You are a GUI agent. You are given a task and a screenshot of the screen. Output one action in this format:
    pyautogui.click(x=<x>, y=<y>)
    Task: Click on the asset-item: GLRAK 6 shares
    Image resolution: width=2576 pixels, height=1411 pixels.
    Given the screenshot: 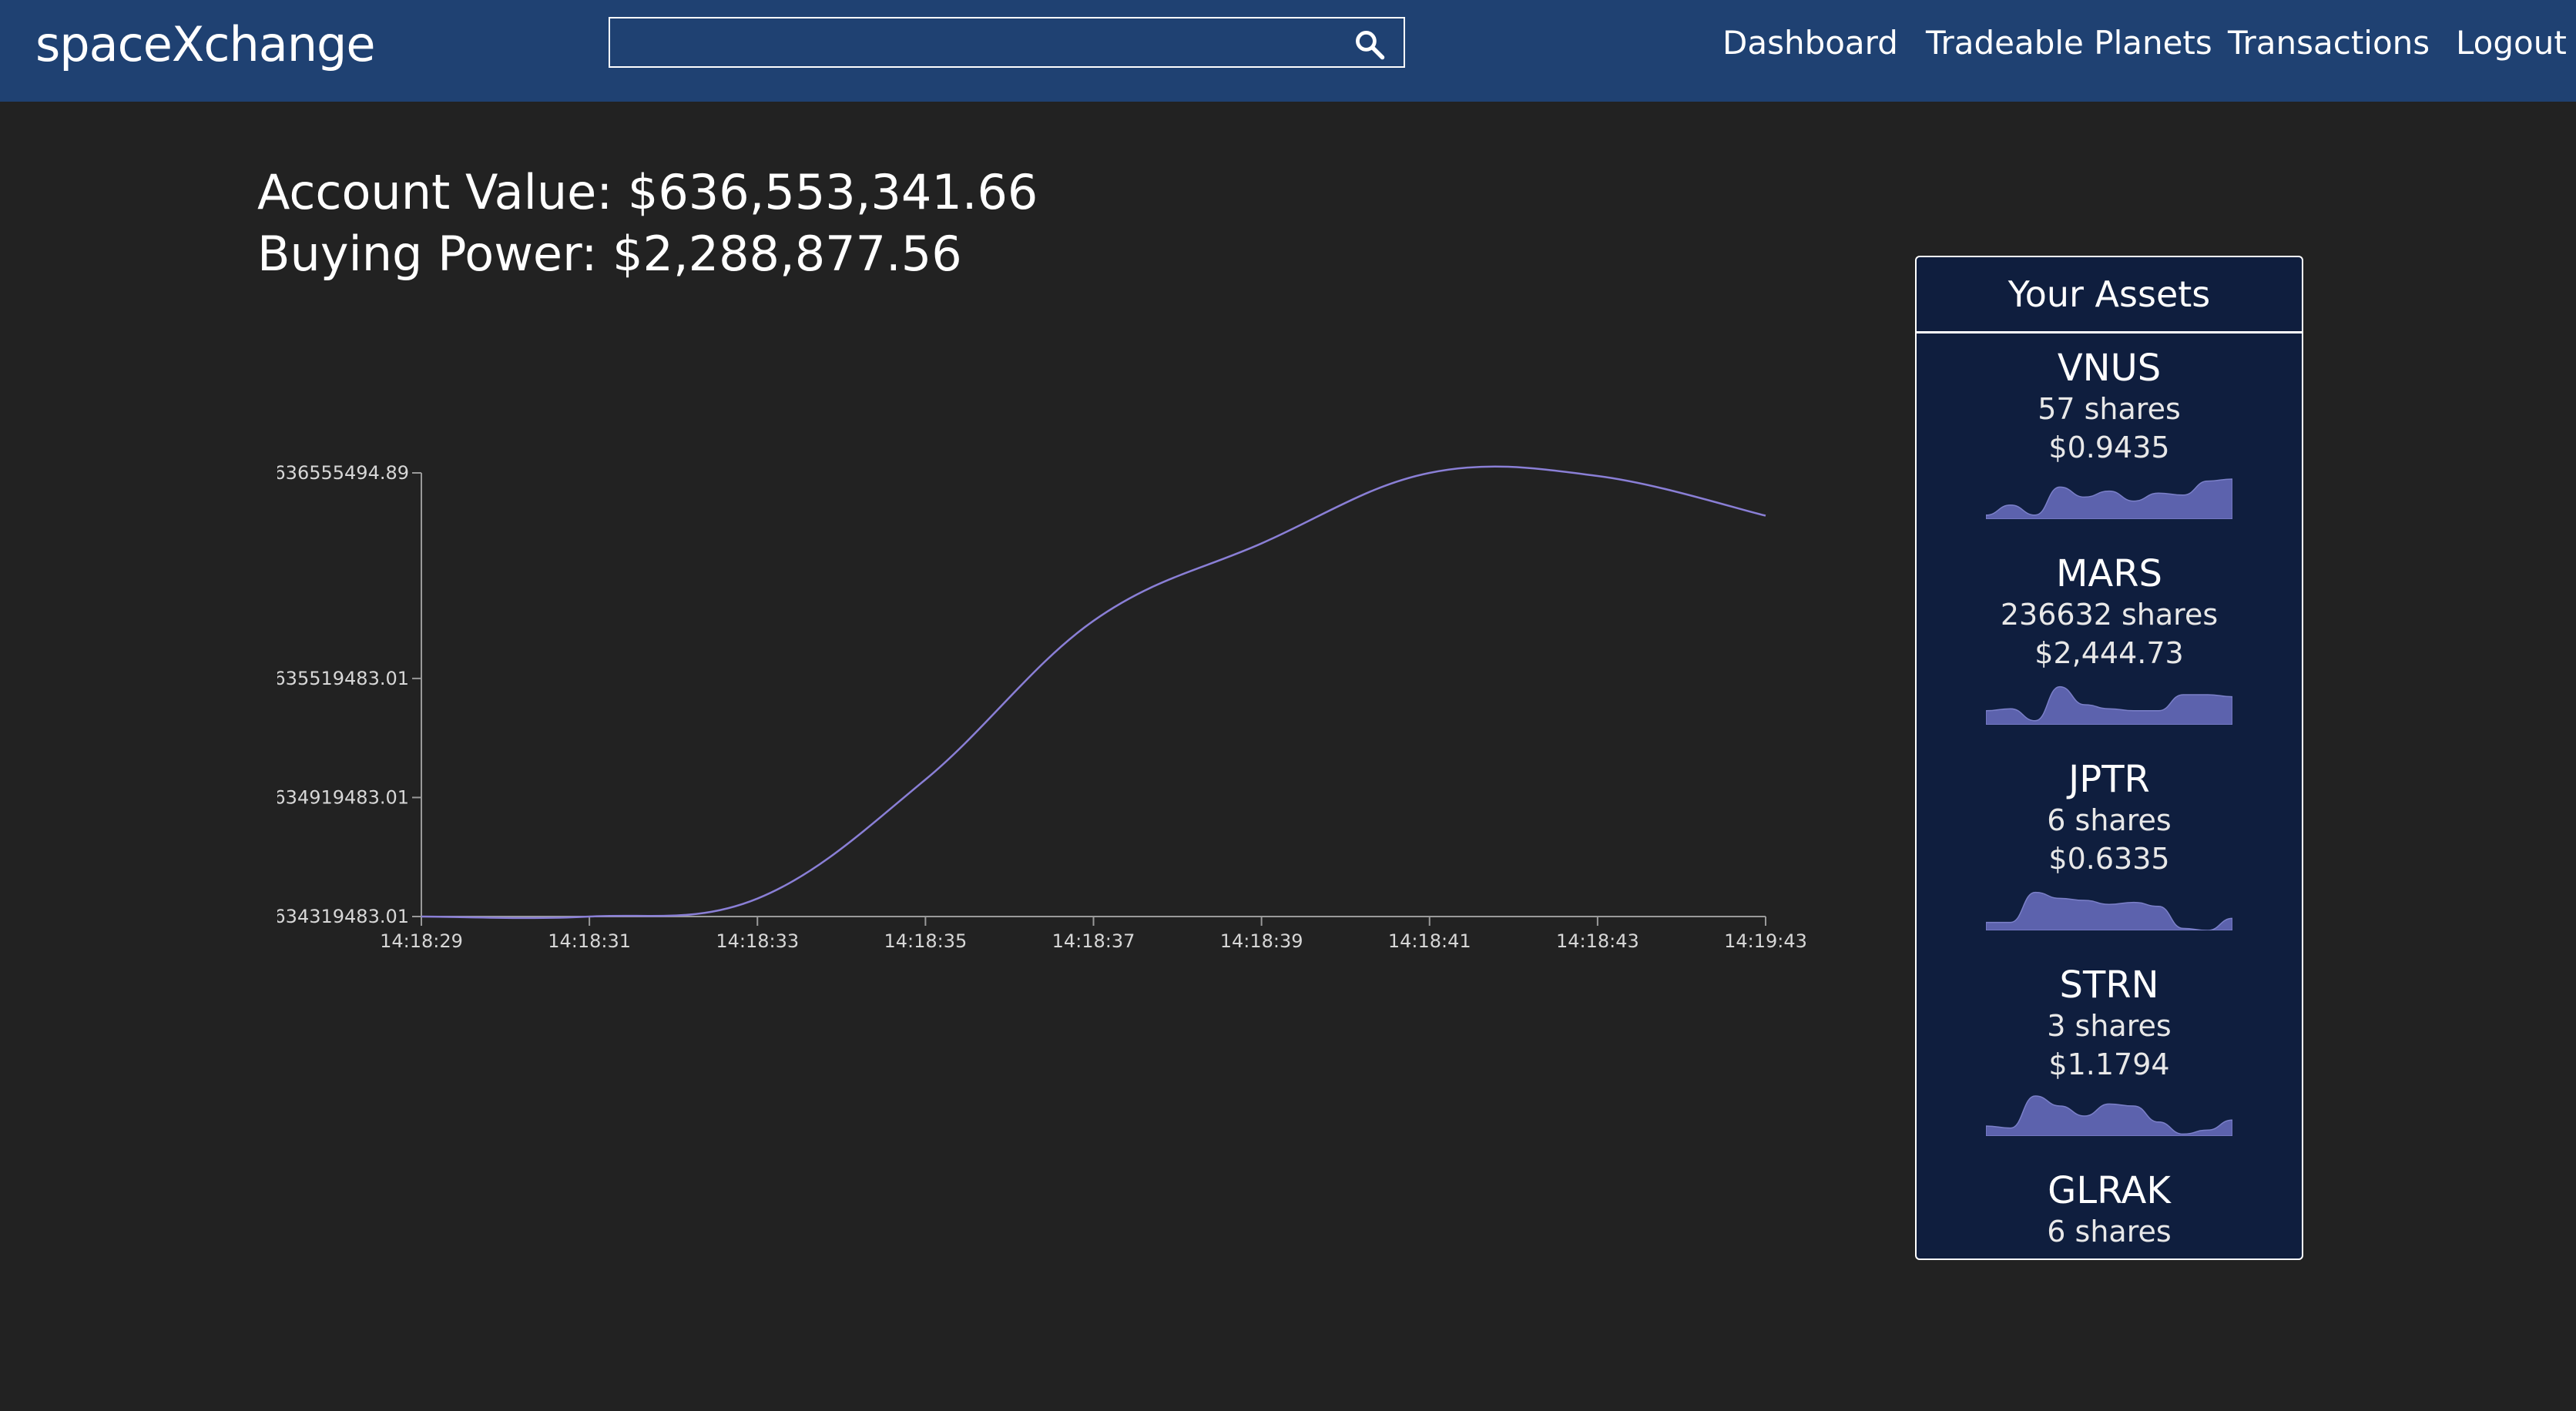 What is the action you would take?
    pyautogui.click(x=2109, y=1202)
    